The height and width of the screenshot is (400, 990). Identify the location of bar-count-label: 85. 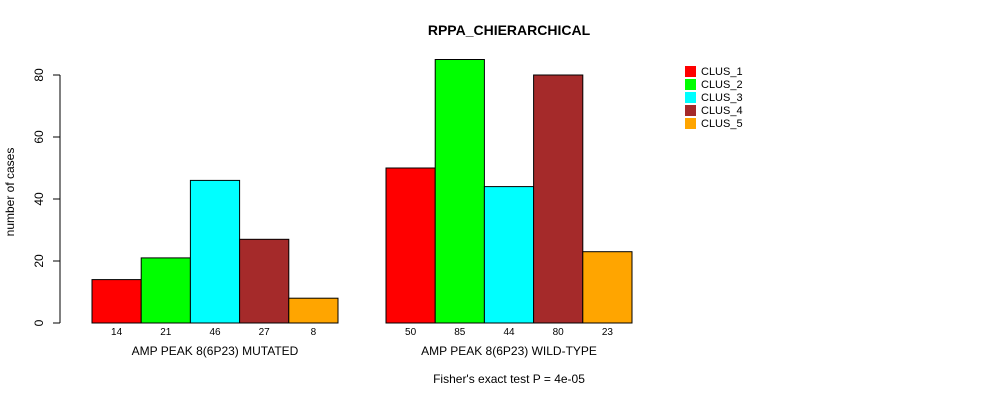
(460, 332).